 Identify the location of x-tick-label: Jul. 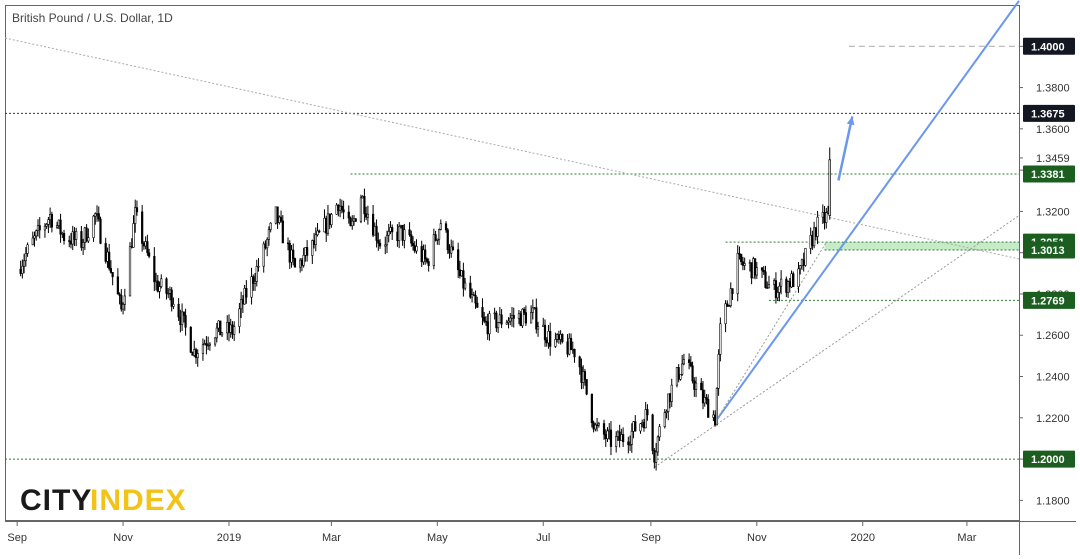
(543, 538).